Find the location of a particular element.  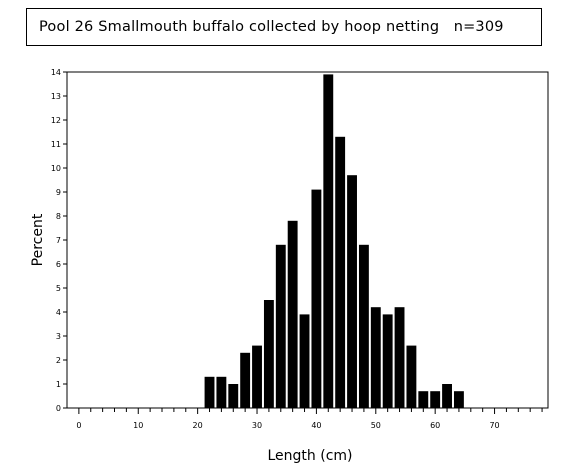

y-tick-label: 8 is located at coordinates (58, 216).